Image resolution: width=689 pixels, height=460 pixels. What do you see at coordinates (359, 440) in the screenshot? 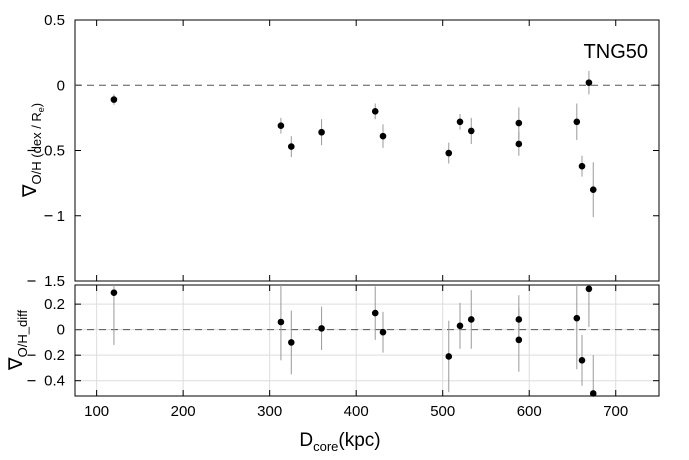
I see `x-label-unit: (kpc)` at bounding box center [359, 440].